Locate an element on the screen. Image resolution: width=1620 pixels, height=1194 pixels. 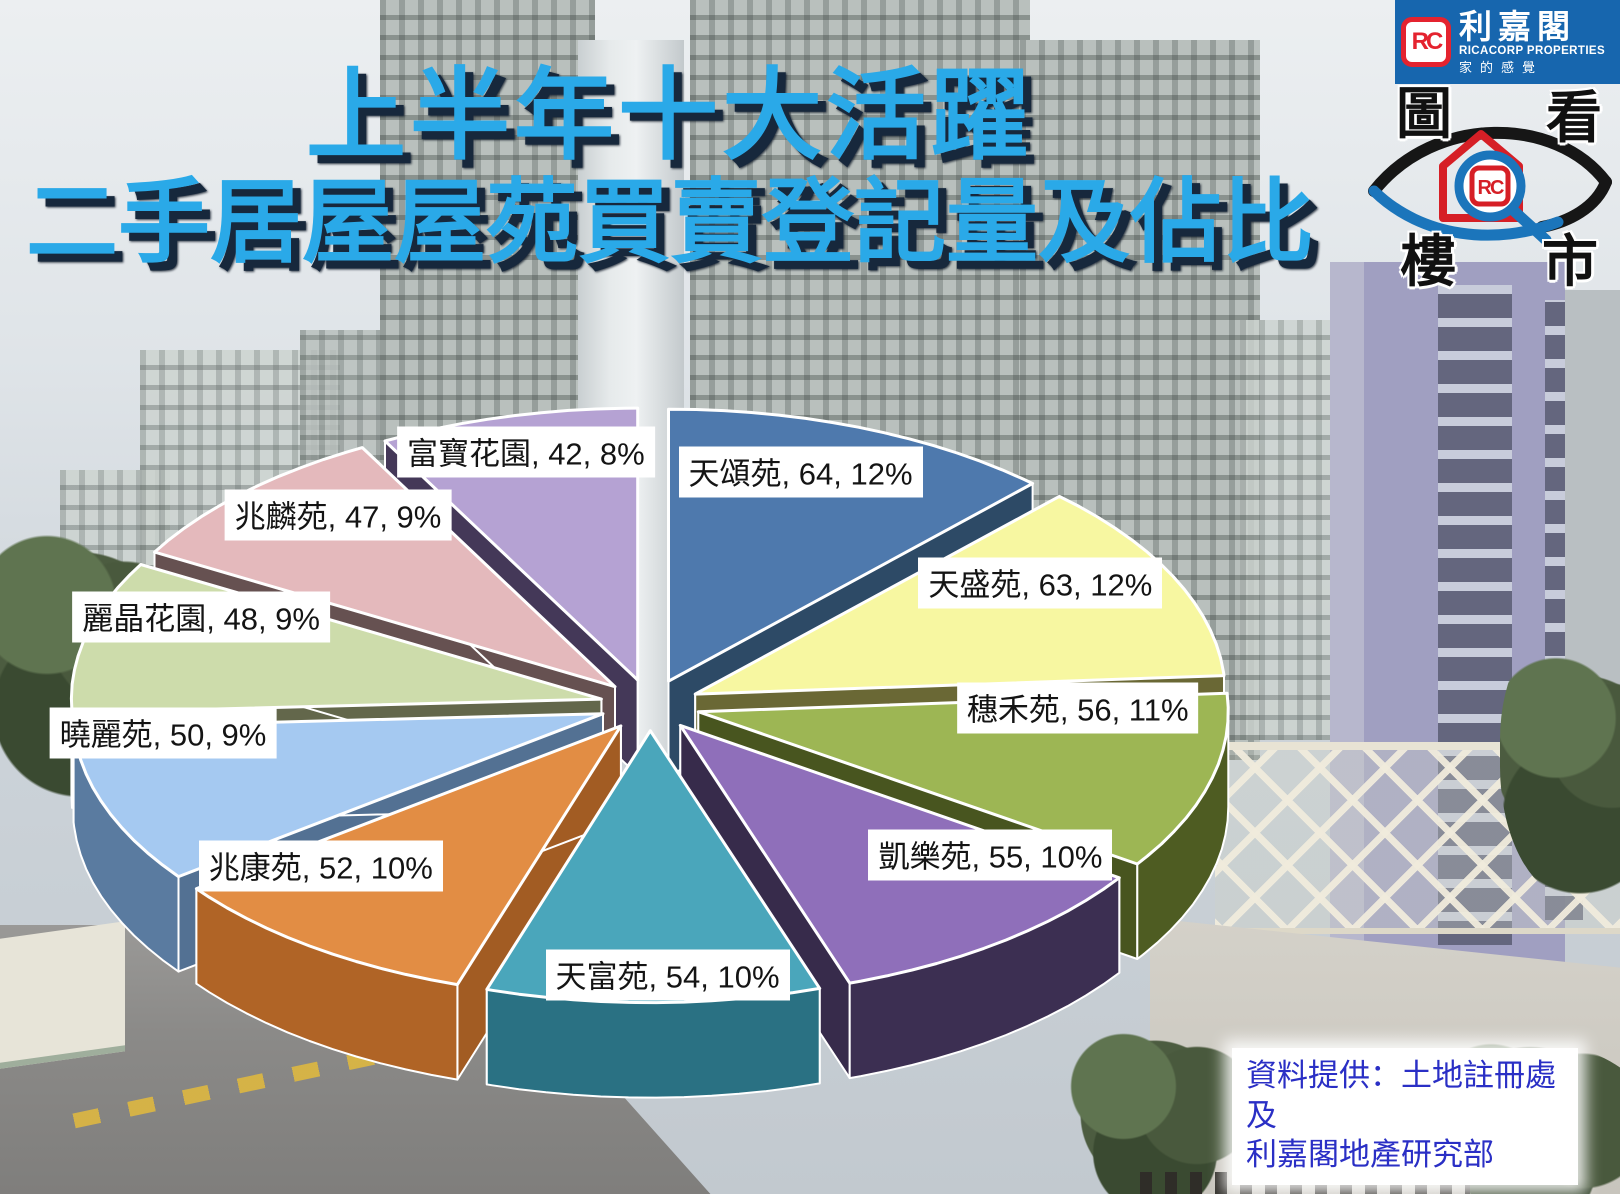
stamp-char-top-right: 看 is located at coordinates (1574, 117).